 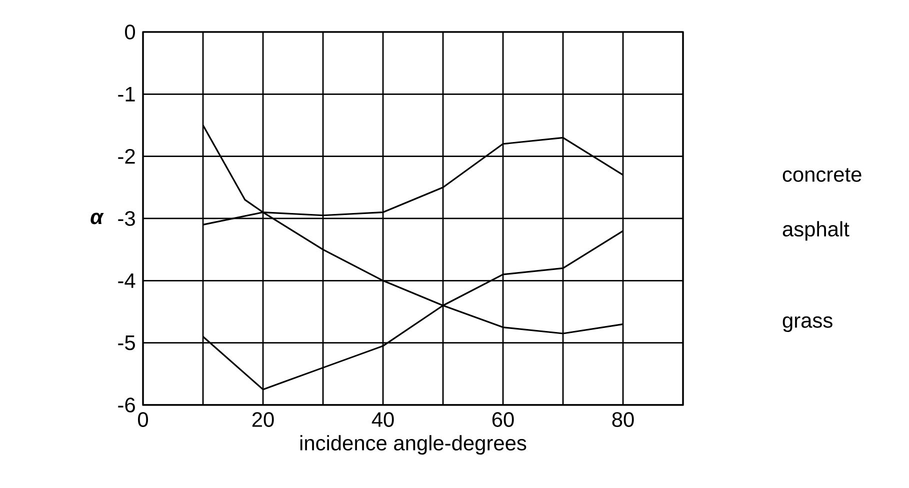 I want to click on y-tick-label: -6, so click(x=126, y=405).